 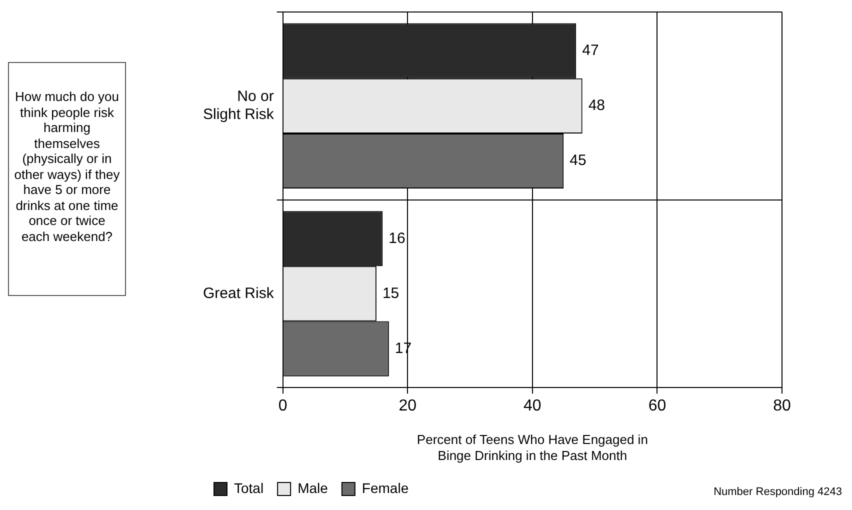 I want to click on x-tick-label: 60, so click(x=657, y=406).